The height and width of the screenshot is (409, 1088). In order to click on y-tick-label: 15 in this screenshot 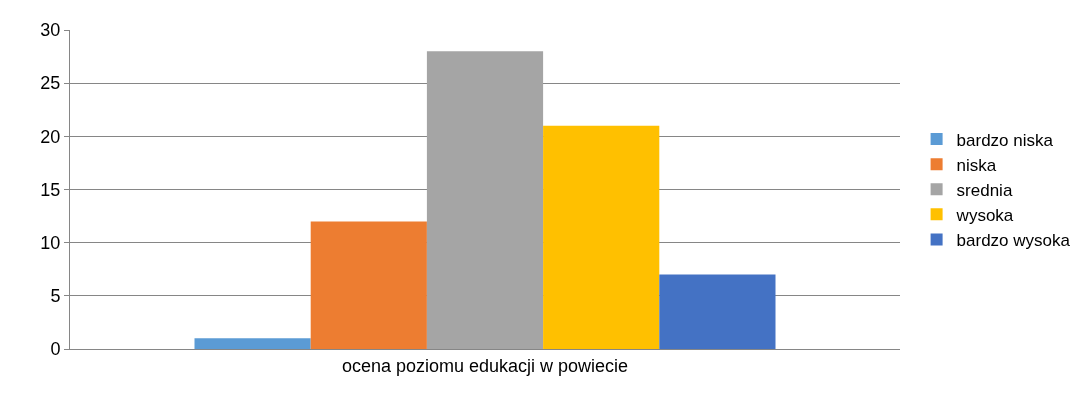, I will do `click(50, 189)`.